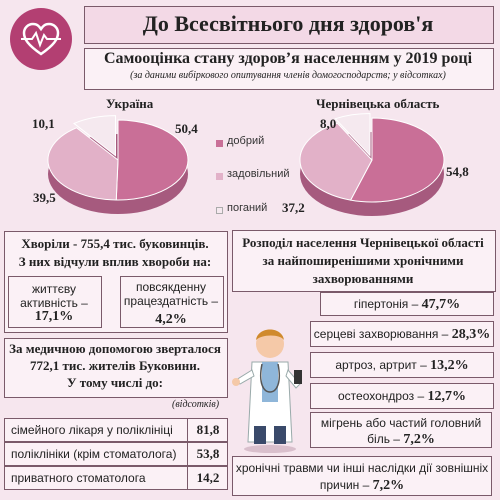  I want to click on medical-title-line2: 772,1 тис. жителів Буковини., so click(115, 365).